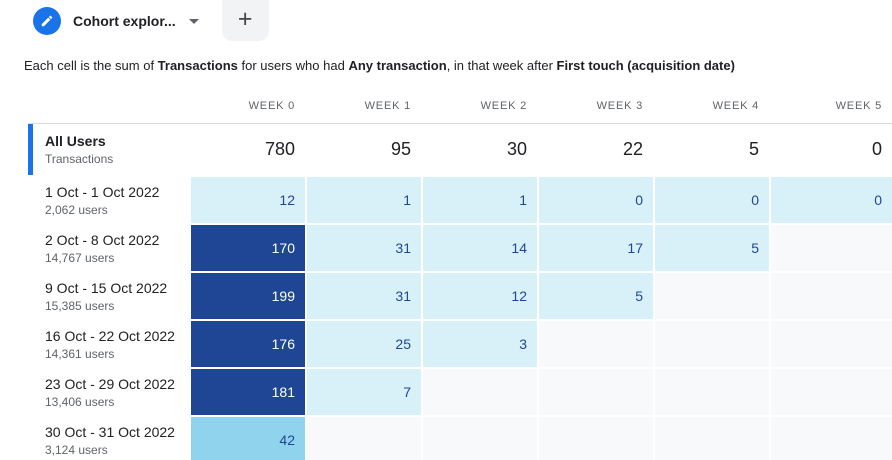  I want to click on summary-value: 0, so click(876, 148).